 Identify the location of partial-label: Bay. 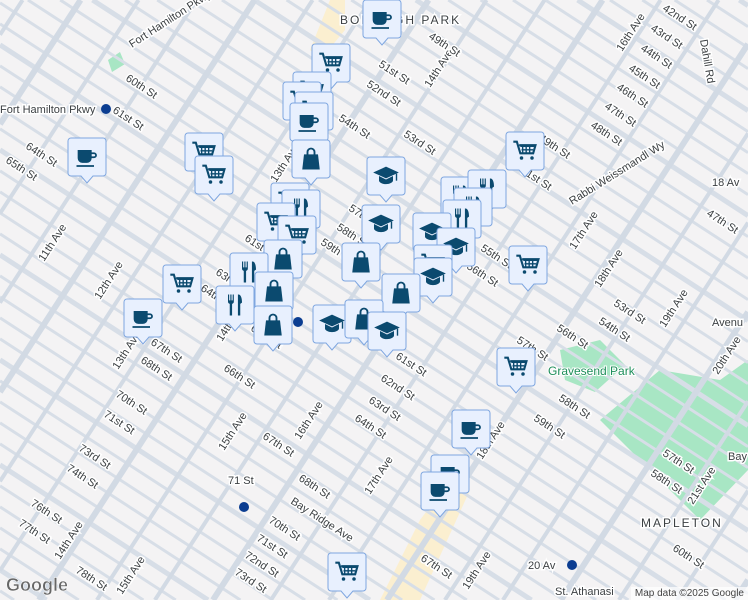
(737, 457).